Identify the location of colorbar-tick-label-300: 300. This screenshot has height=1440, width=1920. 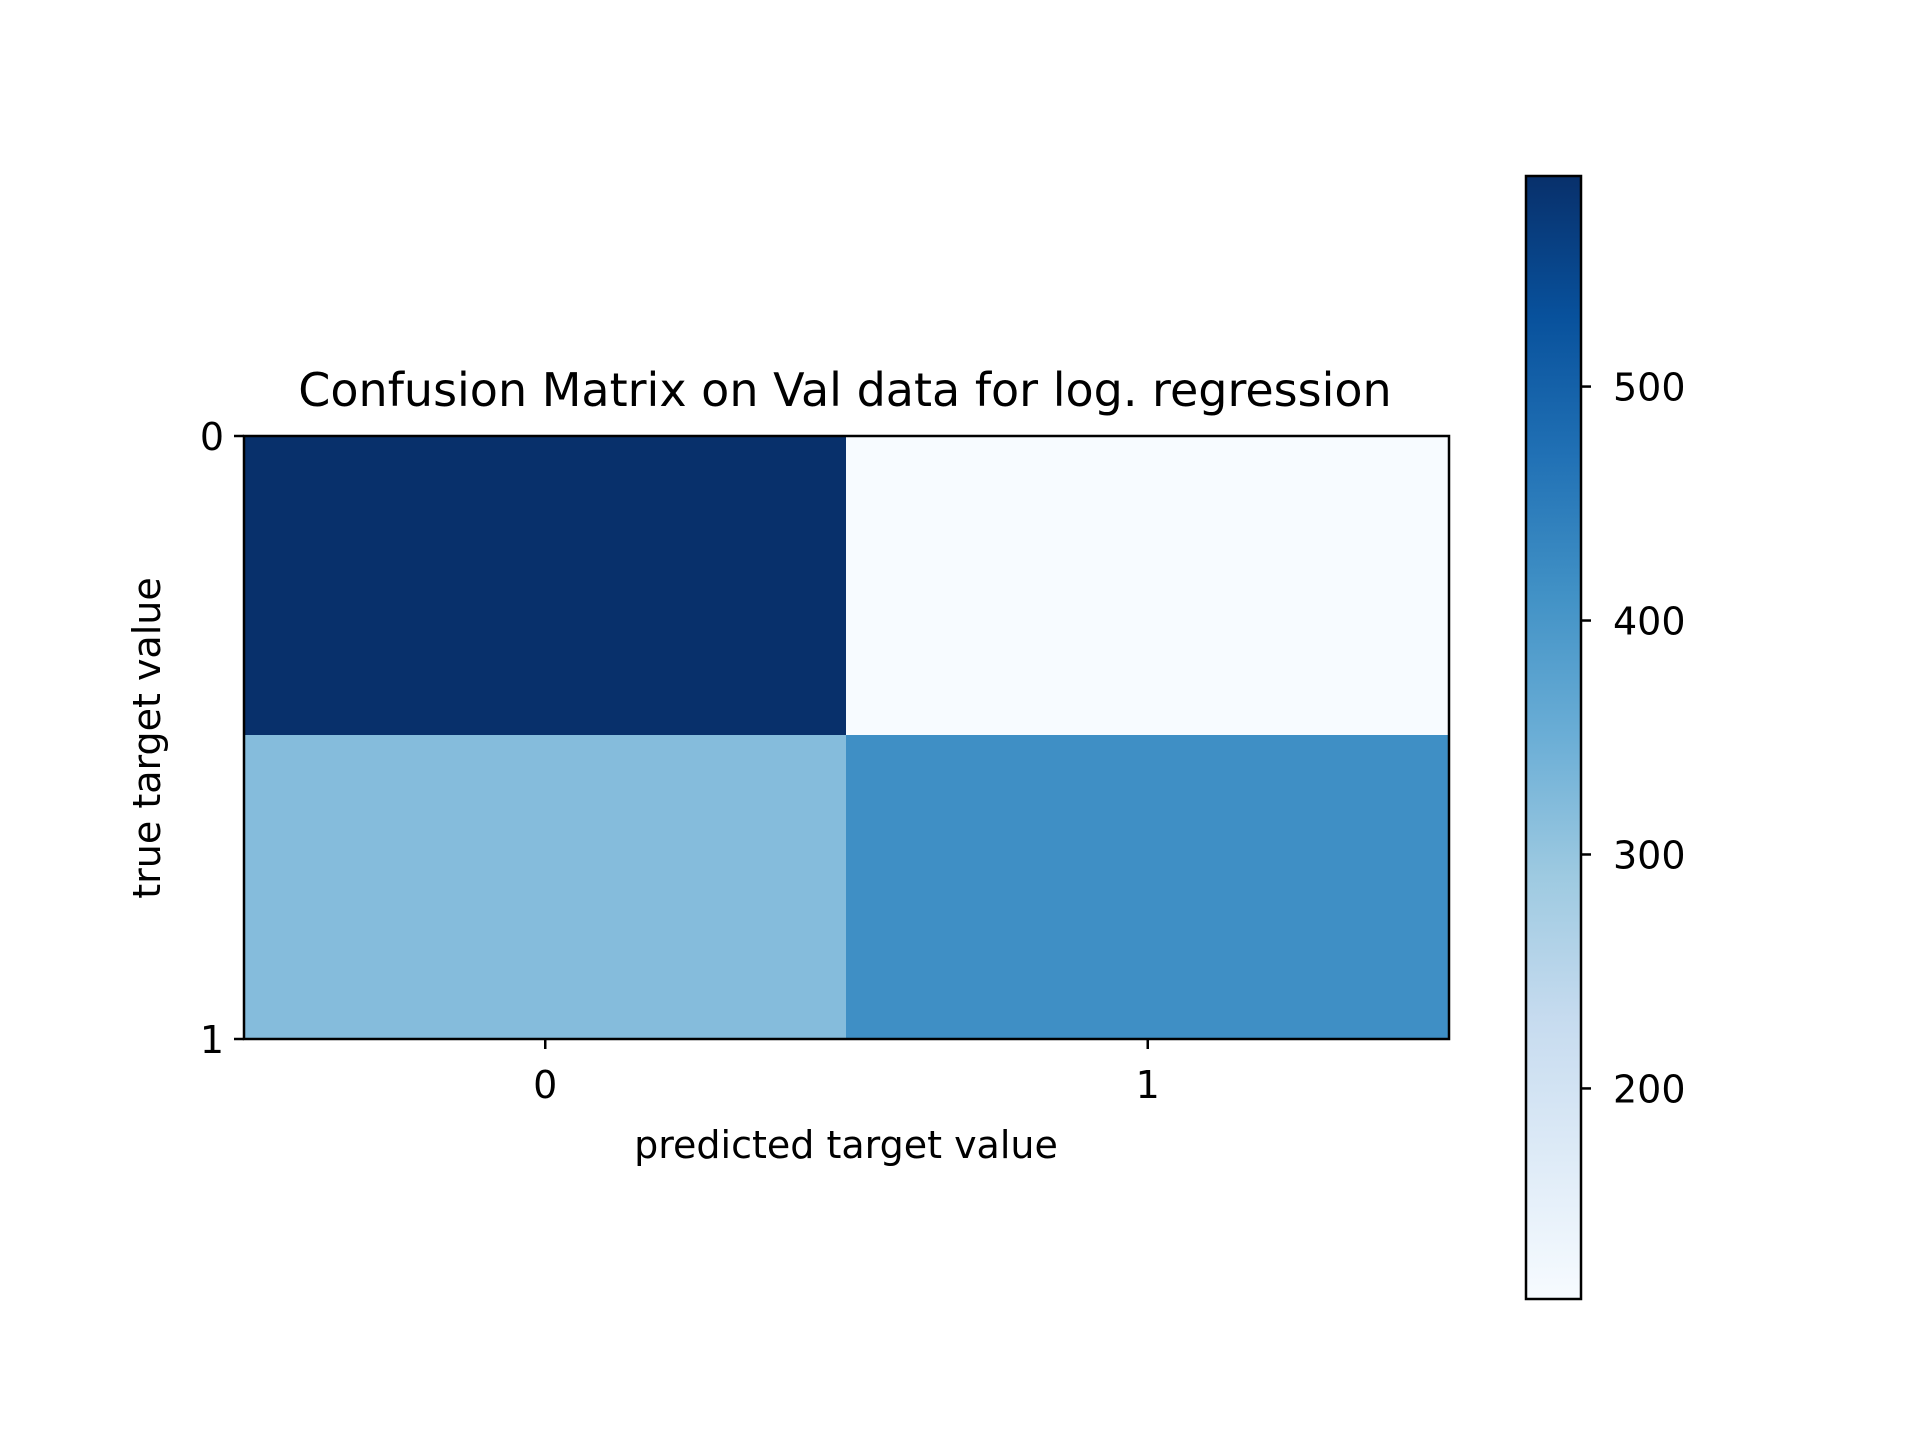
(1649, 855).